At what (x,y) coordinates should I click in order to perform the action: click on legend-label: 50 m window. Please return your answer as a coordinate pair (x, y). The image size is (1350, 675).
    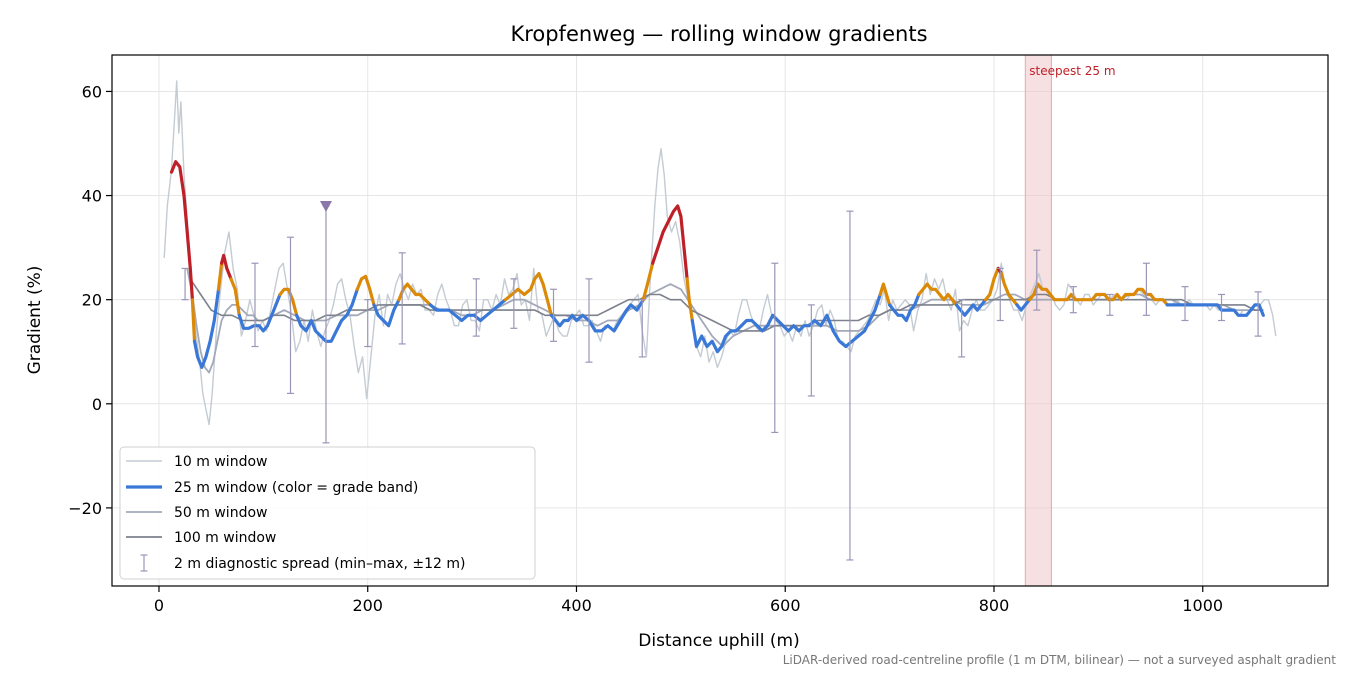
    Looking at the image, I should click on (220, 513).